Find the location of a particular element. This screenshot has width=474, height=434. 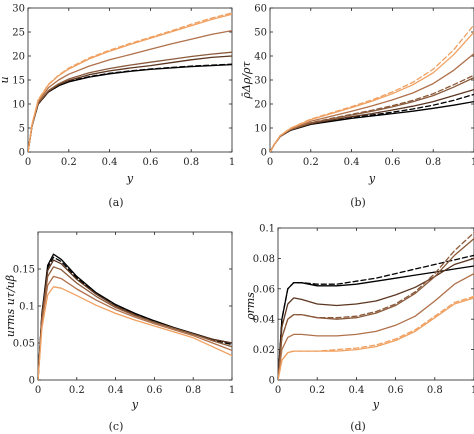

y-axis-label: u is located at coordinates (5, 79).